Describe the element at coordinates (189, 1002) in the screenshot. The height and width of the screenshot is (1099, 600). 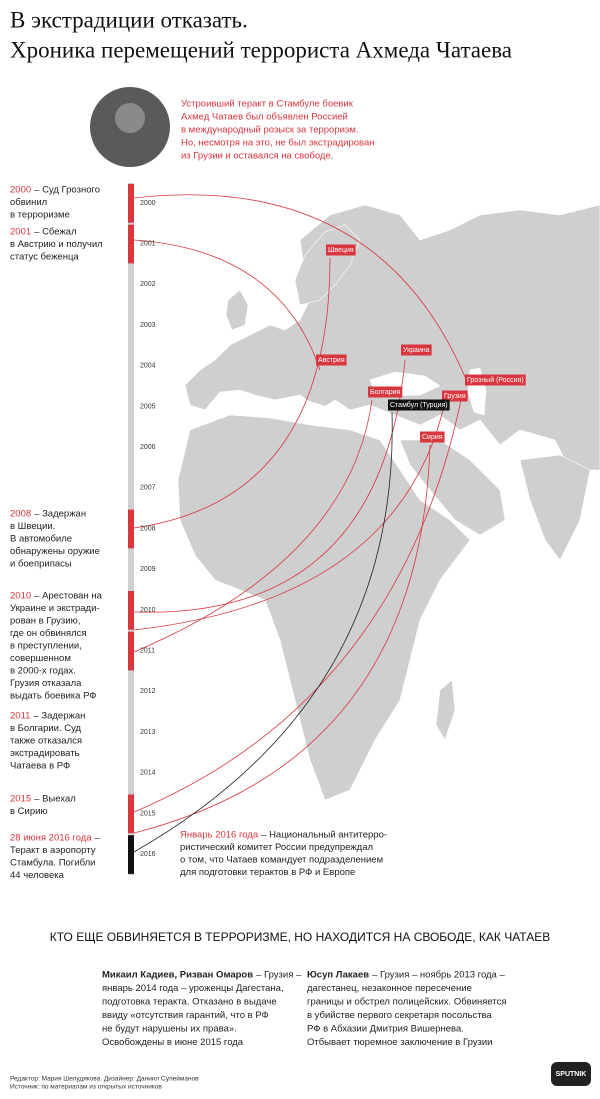
I see `item-text: подготовка теракта. Отказано в выдаче` at that location.